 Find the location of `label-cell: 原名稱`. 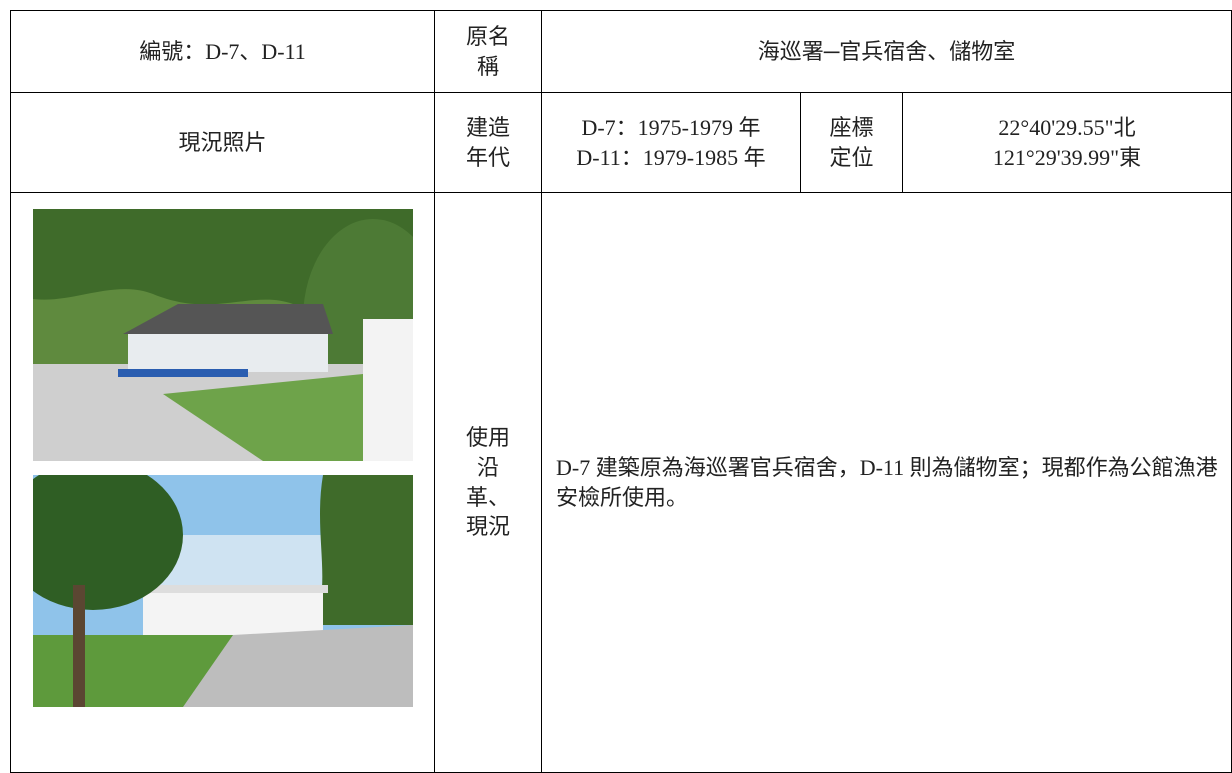

label-cell: 原名稱 is located at coordinates (488, 51).